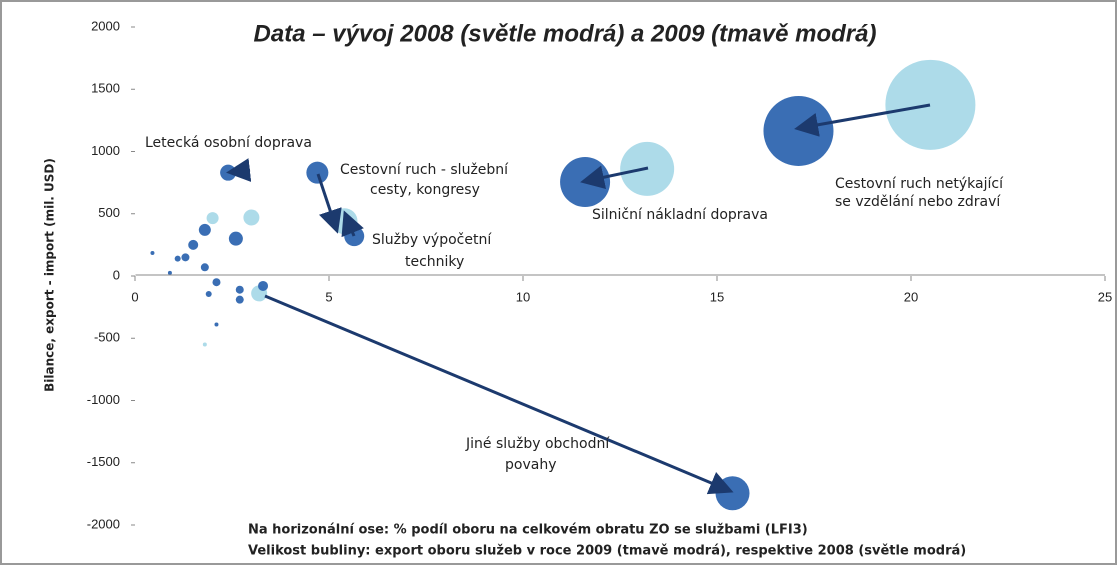 This screenshot has height=565, width=1117. I want to click on y-tick-label: 1500, so click(105, 88).